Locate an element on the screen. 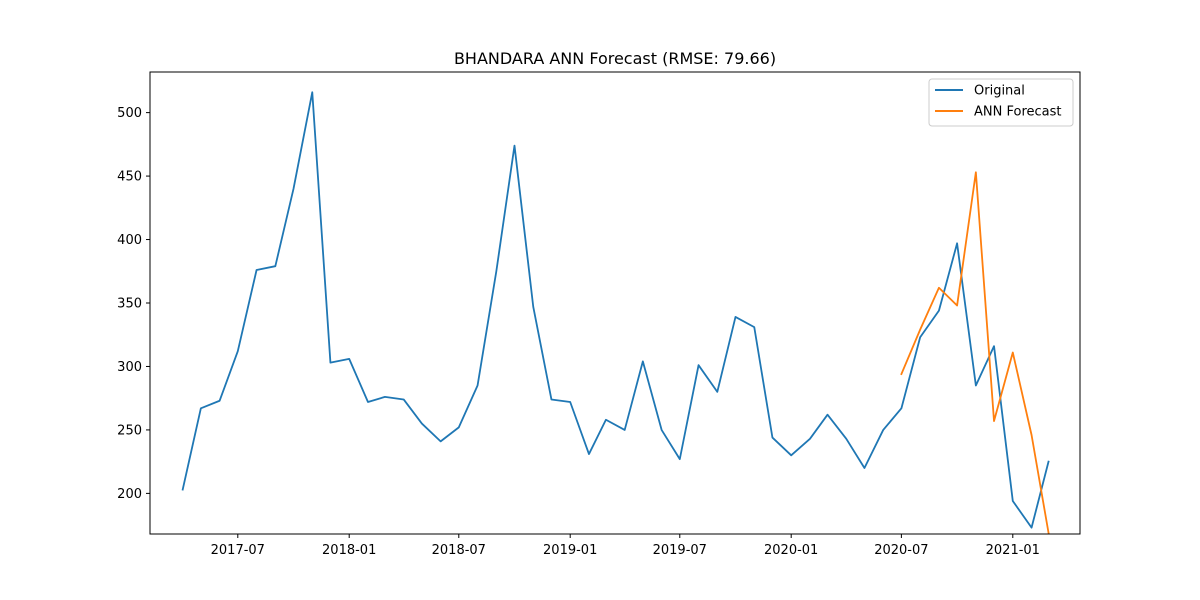 The height and width of the screenshot is (600, 1200). legend-label: Original is located at coordinates (999, 91).